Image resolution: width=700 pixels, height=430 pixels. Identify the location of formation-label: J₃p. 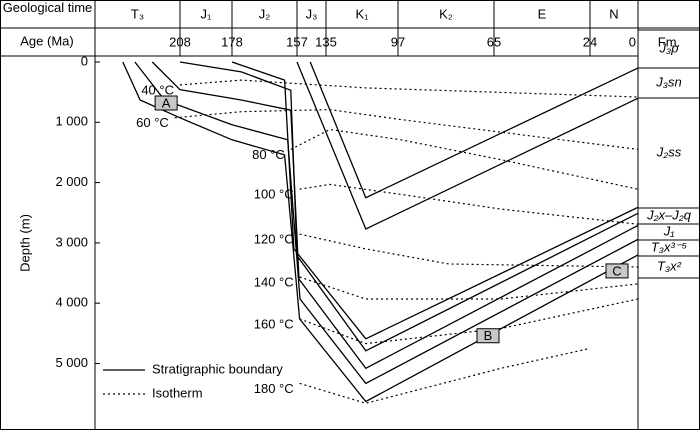
(669, 47).